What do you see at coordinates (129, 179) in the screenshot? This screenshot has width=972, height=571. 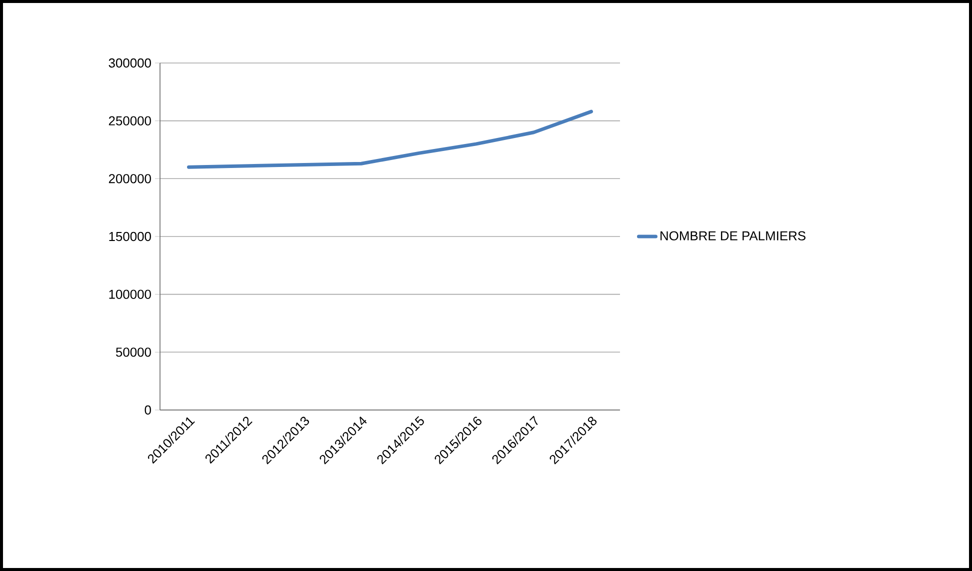 I see `y-tick-label: 200000` at bounding box center [129, 179].